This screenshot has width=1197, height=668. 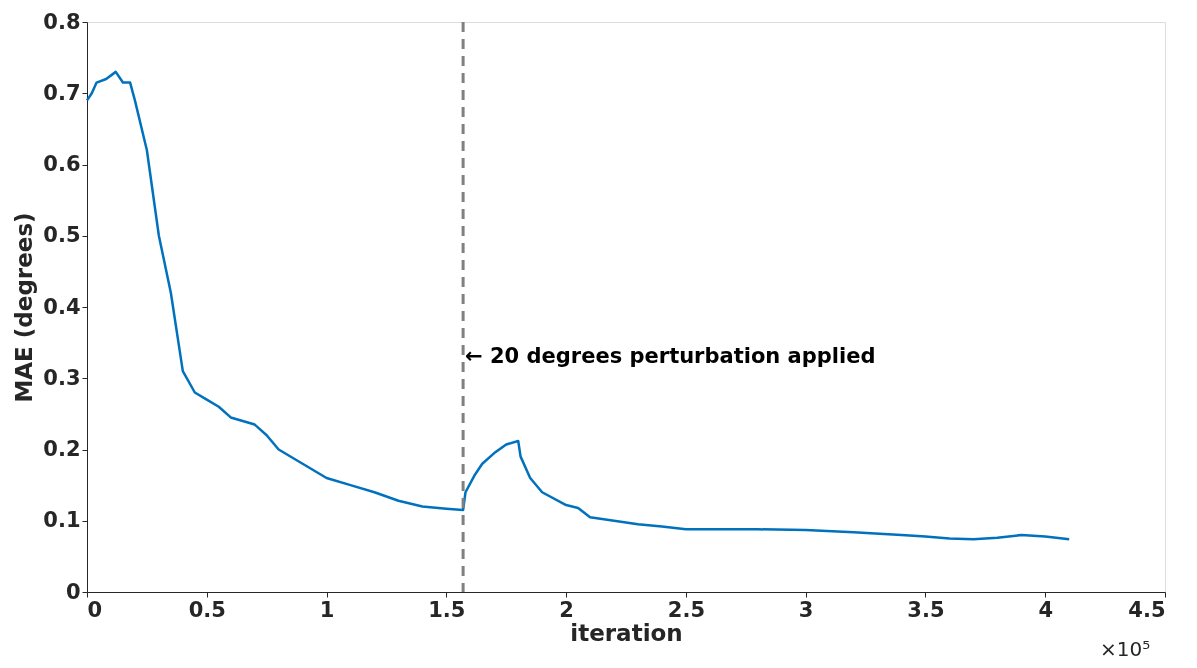 What do you see at coordinates (95, 609) in the screenshot?
I see `x-tick-label: 0` at bounding box center [95, 609].